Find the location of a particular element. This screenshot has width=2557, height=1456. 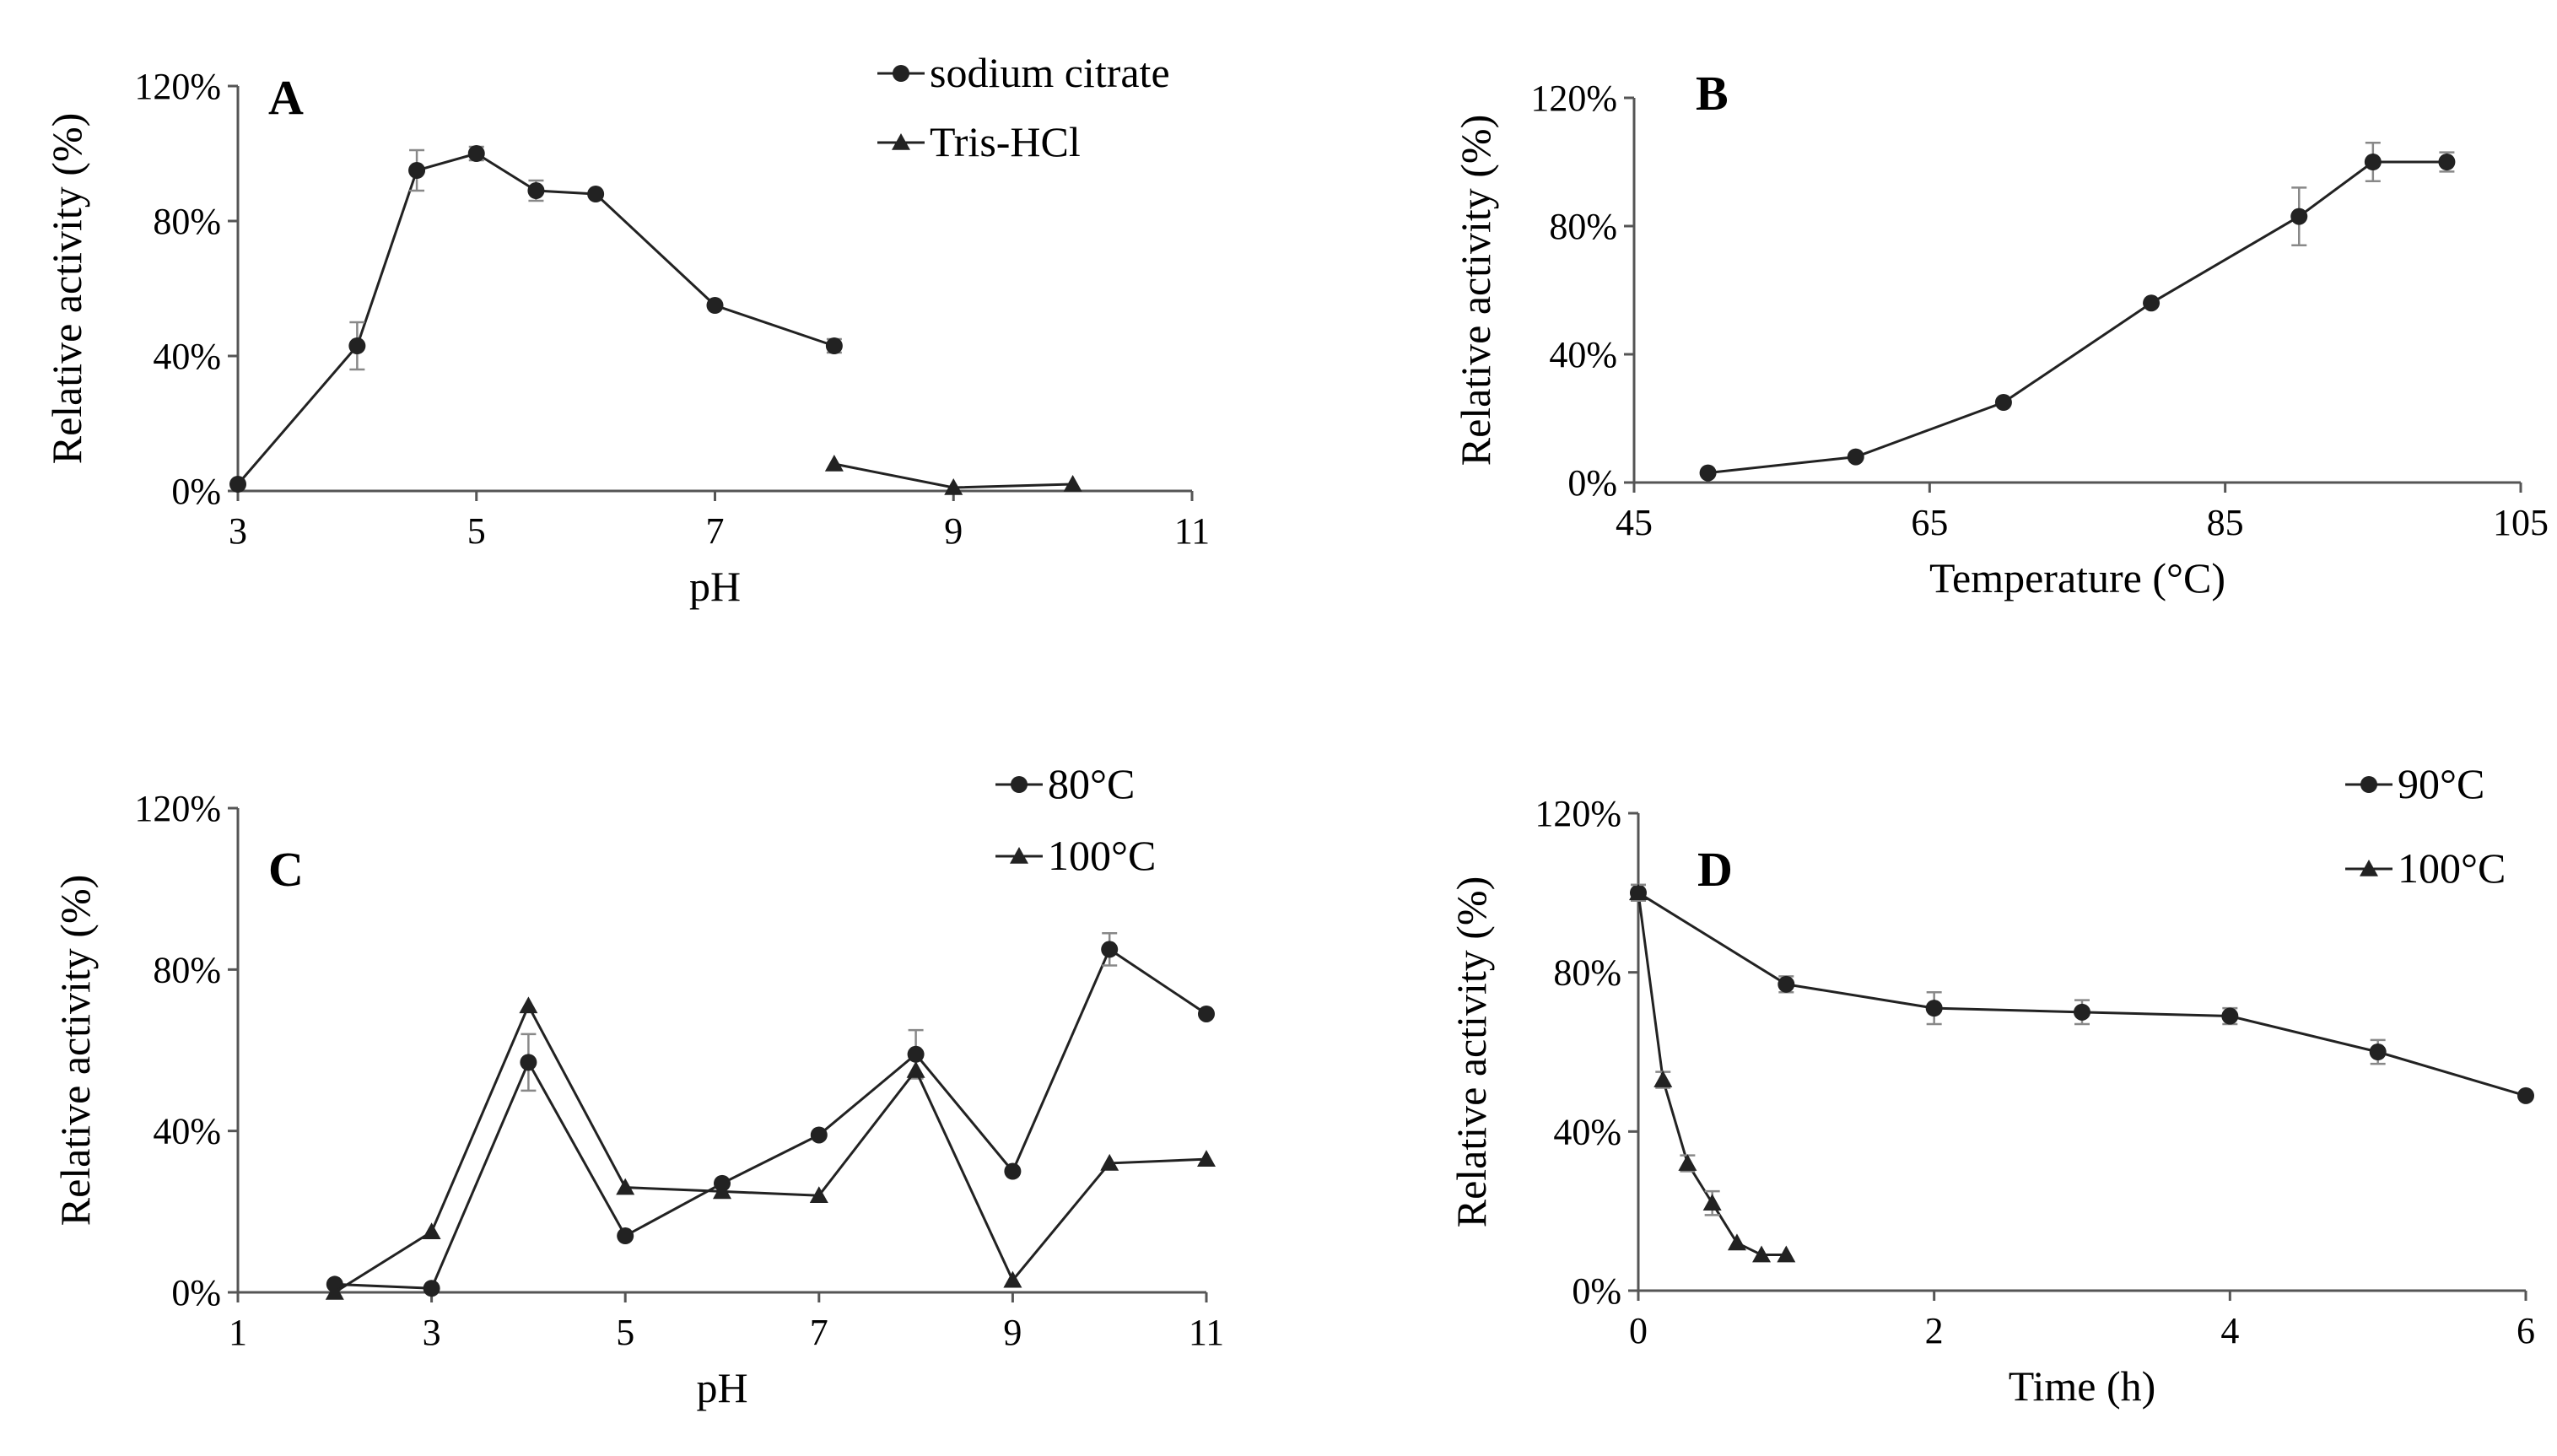

x-axis-title: Temperature (°C) is located at coordinates (2077, 577).